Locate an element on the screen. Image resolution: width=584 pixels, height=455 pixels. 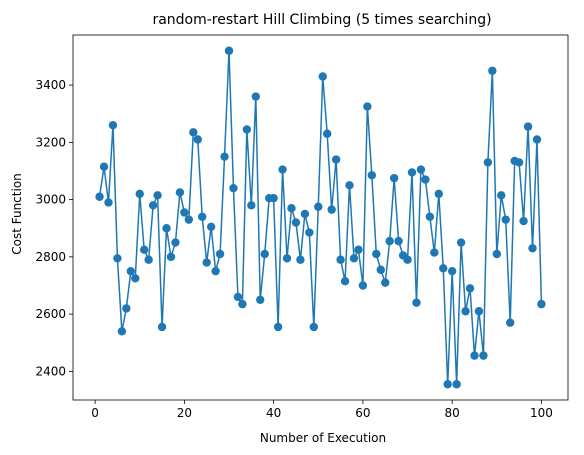
x-tick-label: 20 is located at coordinates (184, 413).